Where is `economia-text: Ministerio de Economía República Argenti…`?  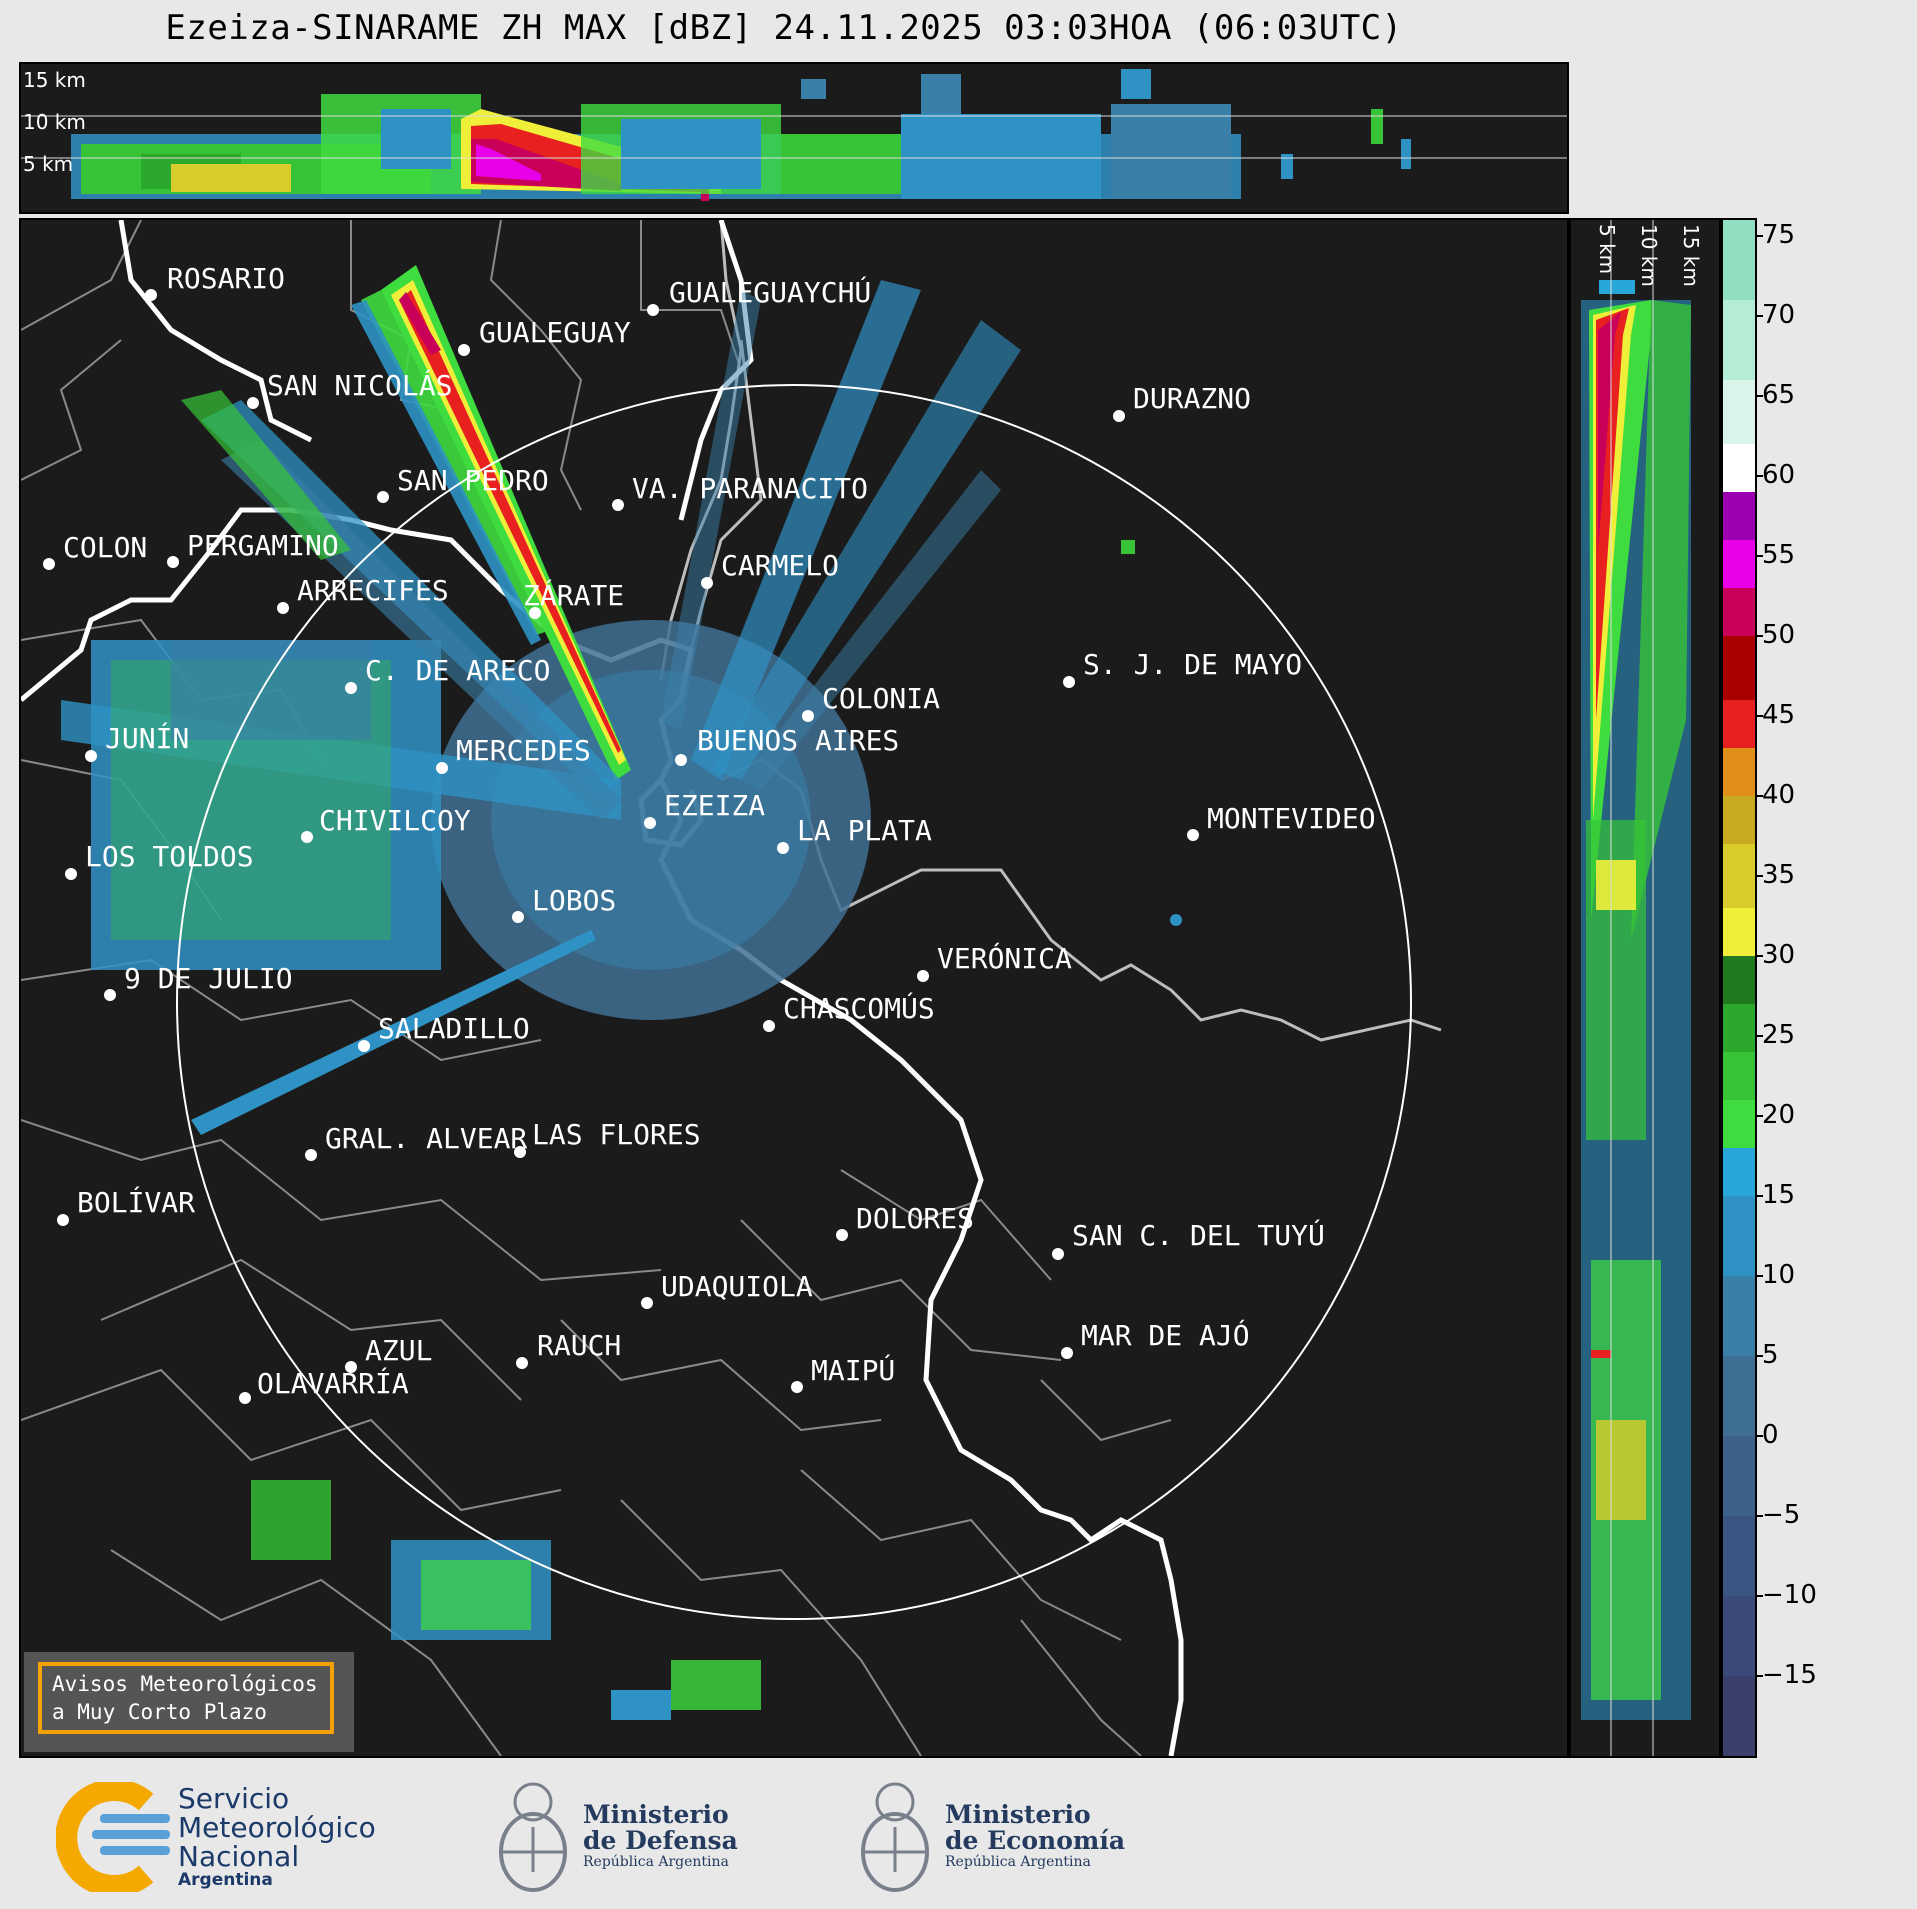
economia-text: Ministerio de Economía República Argenti… is located at coordinates (1035, 1836).